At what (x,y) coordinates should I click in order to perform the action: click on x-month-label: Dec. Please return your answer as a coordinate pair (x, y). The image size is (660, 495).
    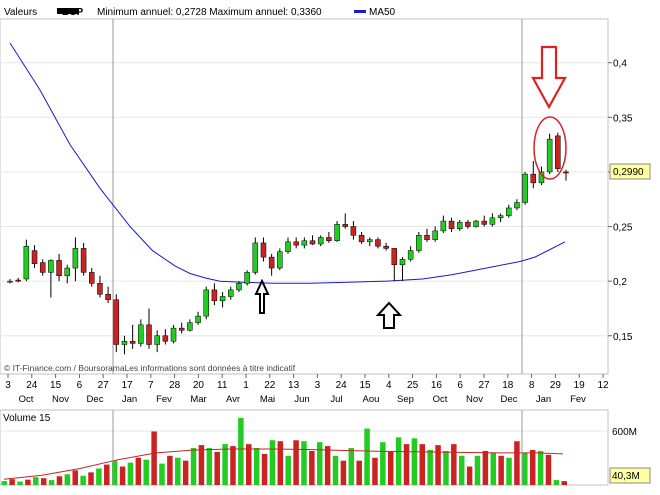
    Looking at the image, I should click on (509, 399).